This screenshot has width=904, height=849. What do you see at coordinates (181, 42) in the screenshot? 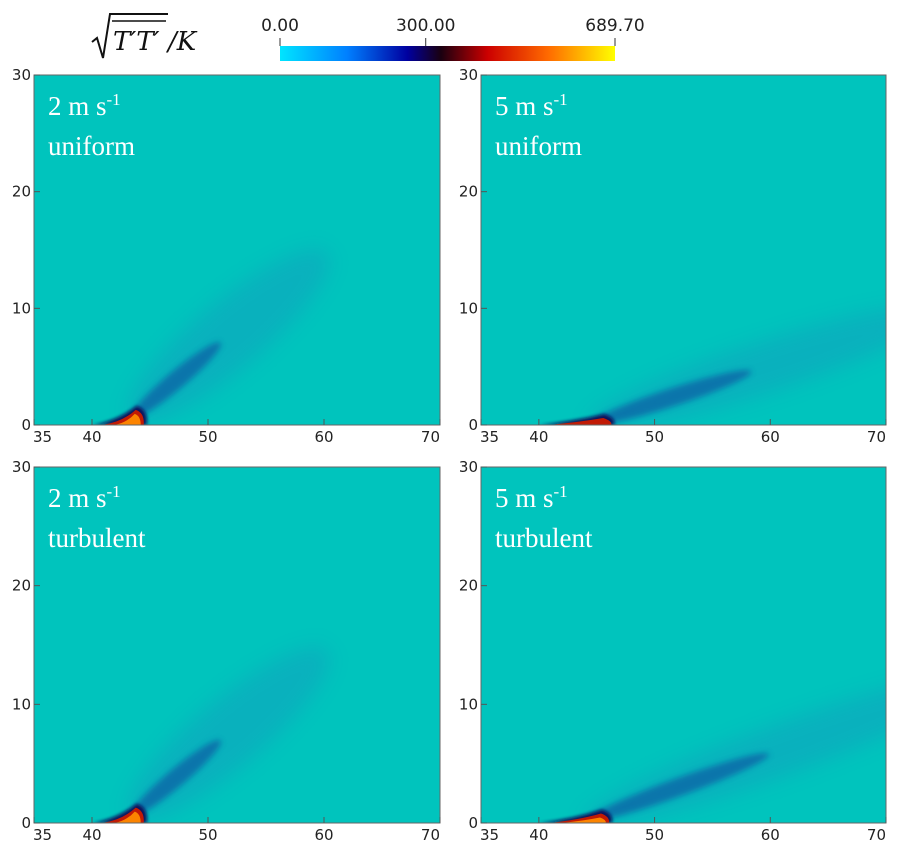
I see `colorbar-title-unit: /K` at bounding box center [181, 42].